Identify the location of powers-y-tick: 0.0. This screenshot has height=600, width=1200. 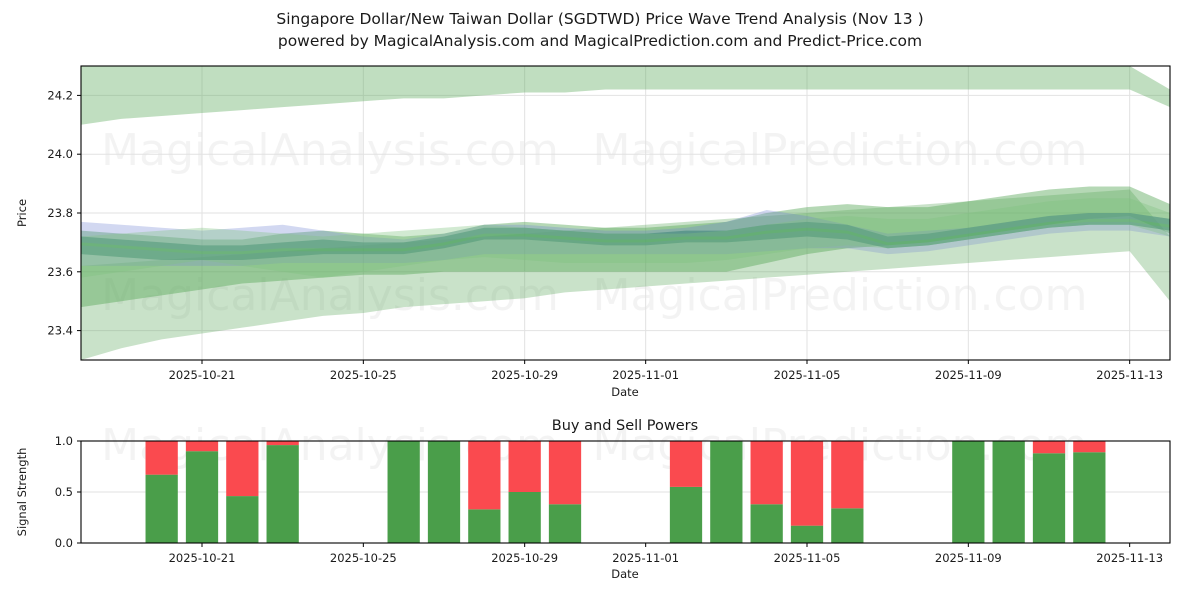
(64, 543).